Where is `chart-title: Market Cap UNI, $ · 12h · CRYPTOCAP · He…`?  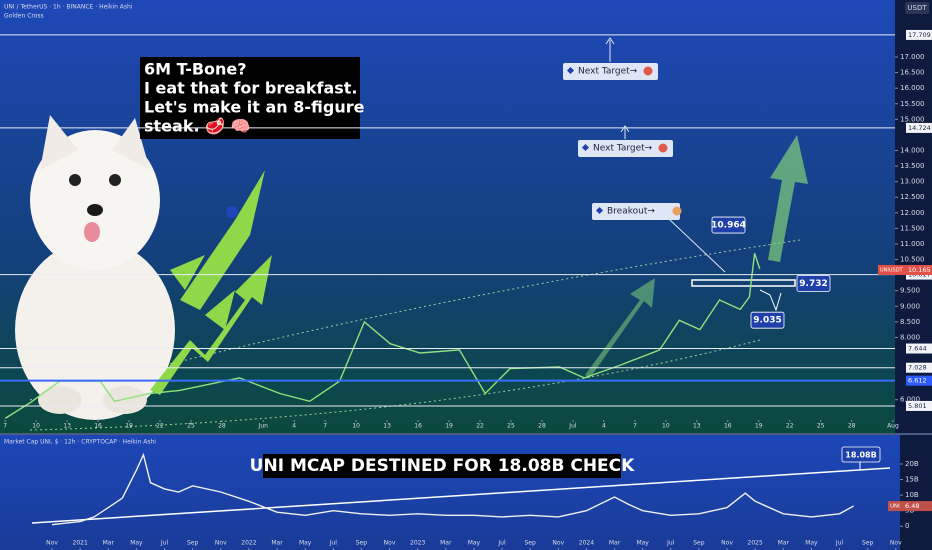
chart-title: Market Cap UNI, $ · 12h · CRYPTOCAP · He… is located at coordinates (80, 442).